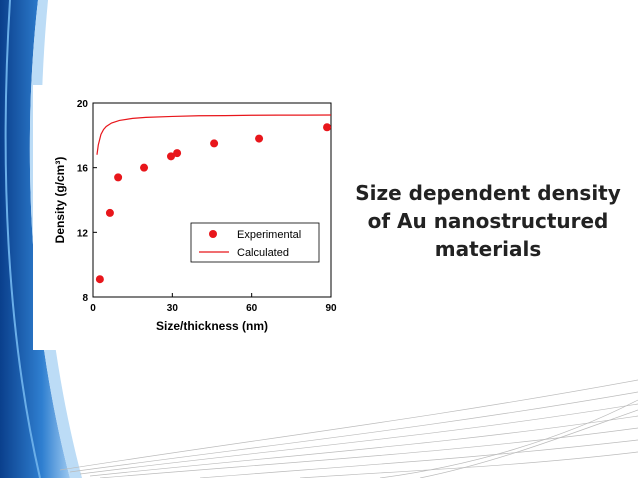 This screenshot has height=483, width=638. Describe the element at coordinates (83, 233) in the screenshot. I see `y-tick-label: 12` at that location.